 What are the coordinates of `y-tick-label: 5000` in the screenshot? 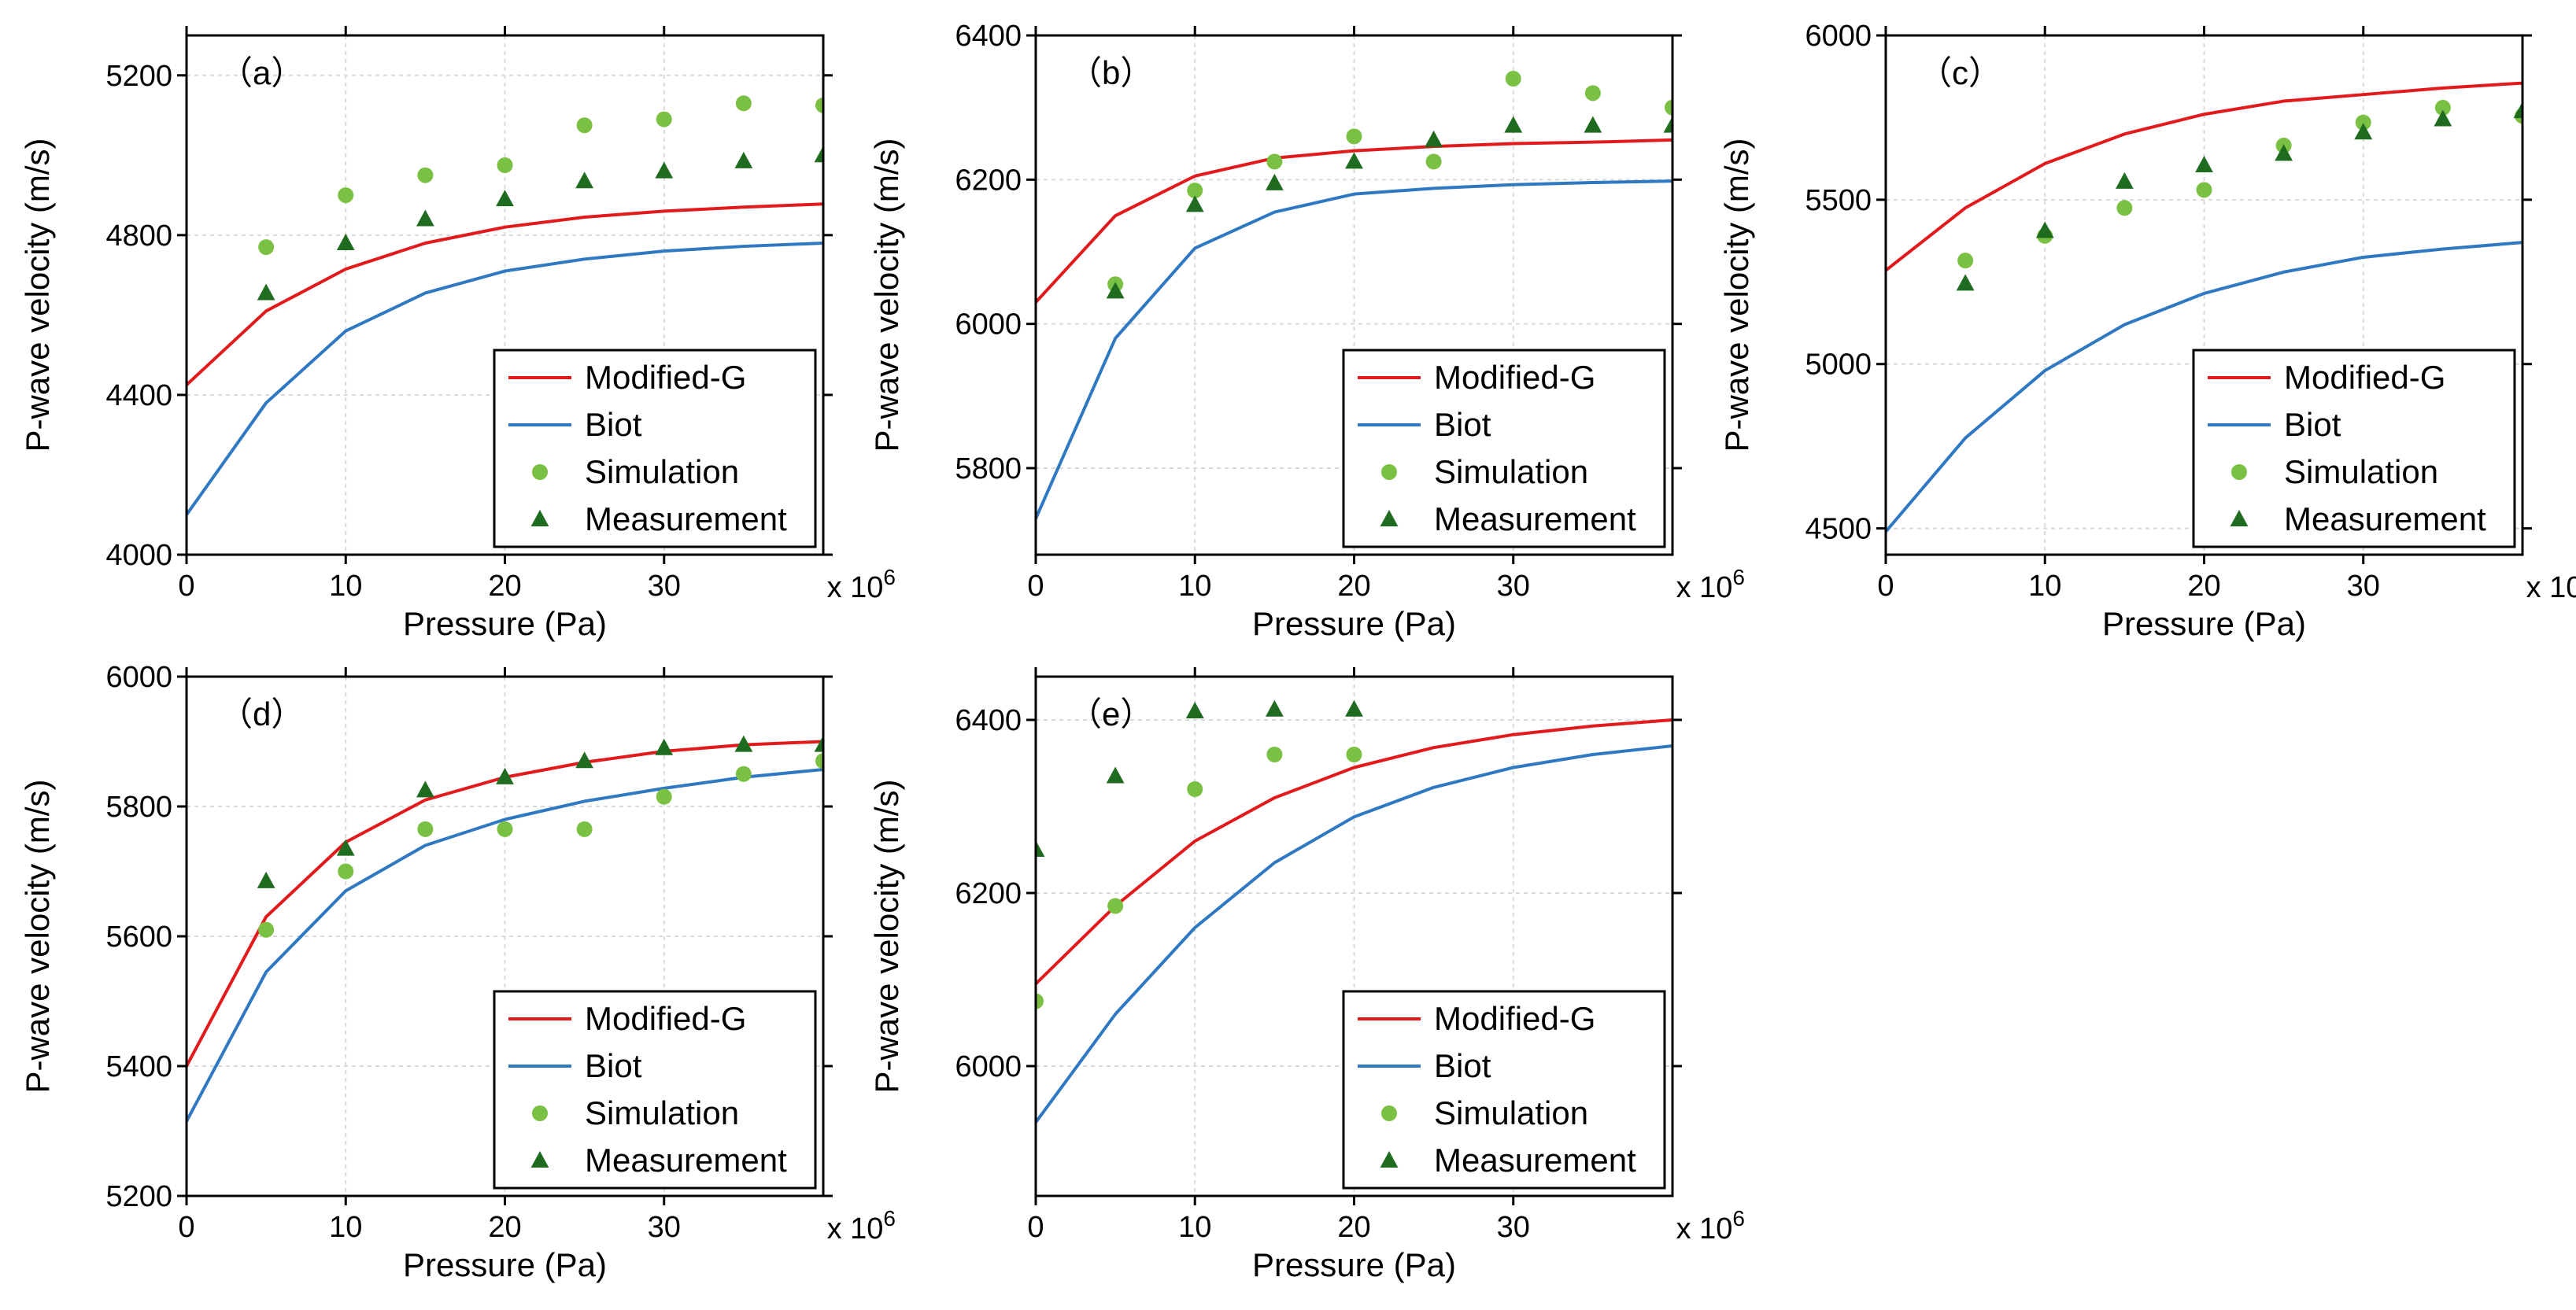 It's located at (1839, 366).